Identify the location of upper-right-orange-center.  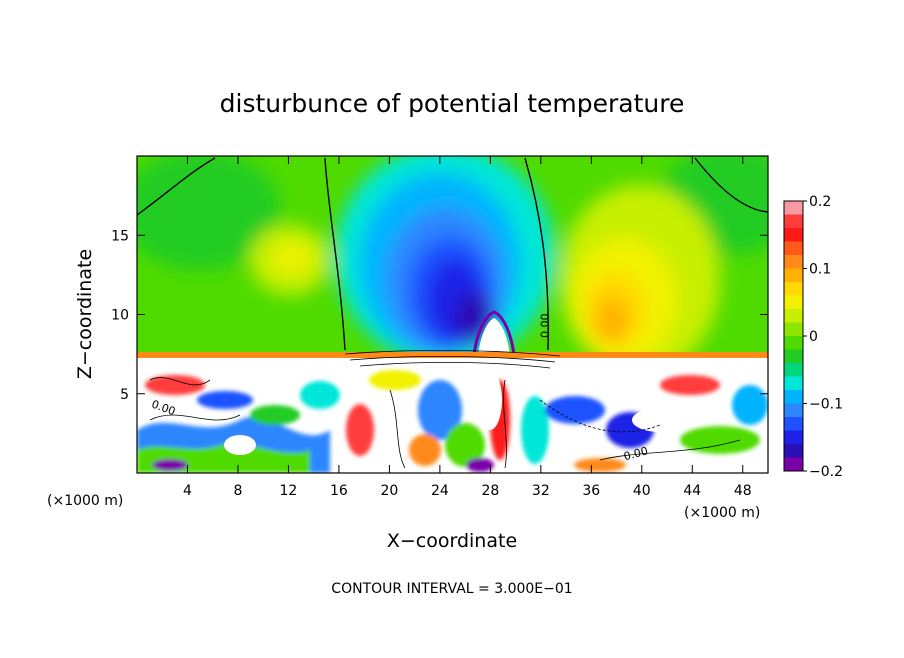
(612, 320).